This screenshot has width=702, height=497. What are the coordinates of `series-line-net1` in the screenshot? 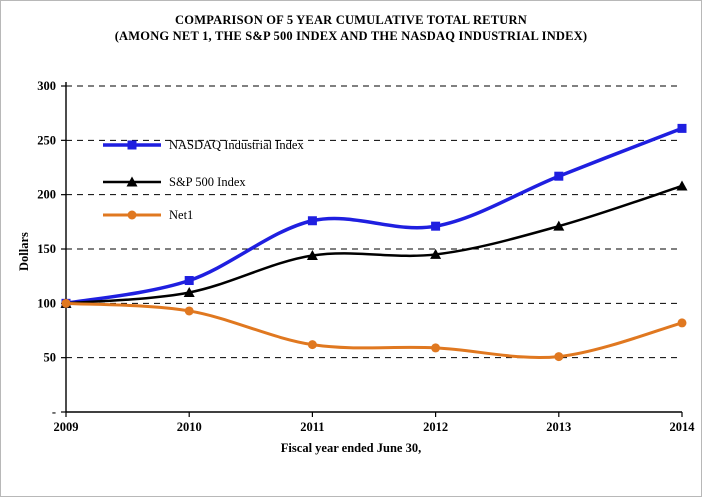 It's located at (374, 330).